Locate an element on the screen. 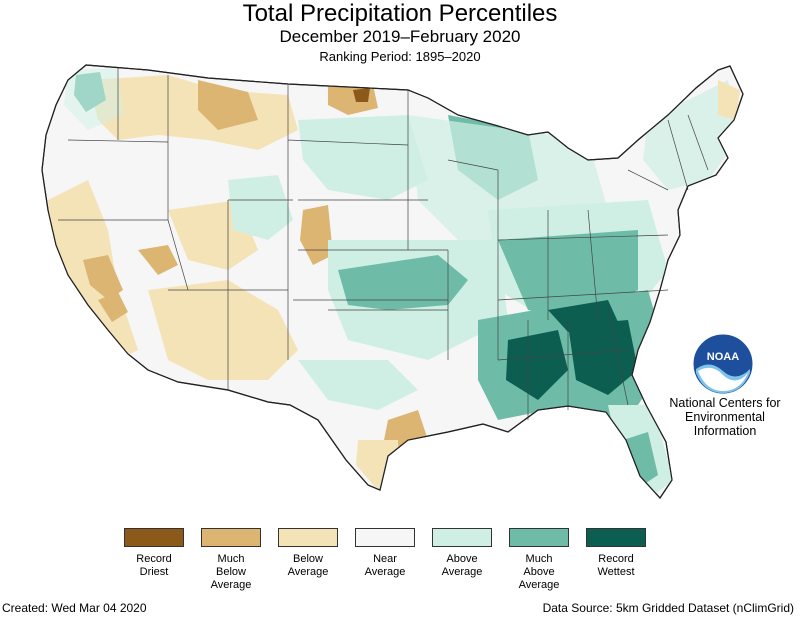 Image resolution: width=800 pixels, height=619 pixels. ranking-period: Ranking Period: 1895–2020 is located at coordinates (400, 56).